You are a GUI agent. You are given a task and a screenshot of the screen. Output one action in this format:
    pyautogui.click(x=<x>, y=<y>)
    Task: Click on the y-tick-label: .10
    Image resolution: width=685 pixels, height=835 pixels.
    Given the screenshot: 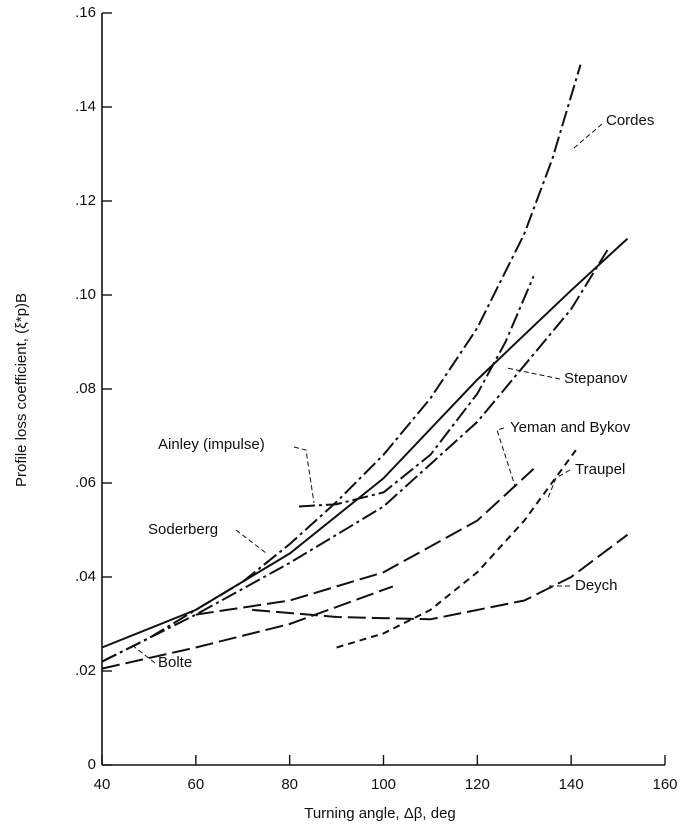 What is the action you would take?
    pyautogui.click(x=85, y=294)
    